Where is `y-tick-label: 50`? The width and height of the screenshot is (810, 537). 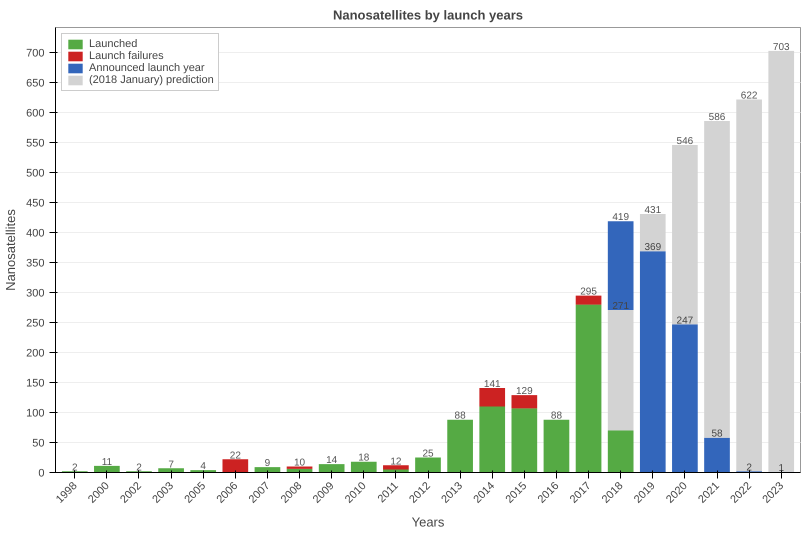 y-tick-label: 50 is located at coordinates (38, 444).